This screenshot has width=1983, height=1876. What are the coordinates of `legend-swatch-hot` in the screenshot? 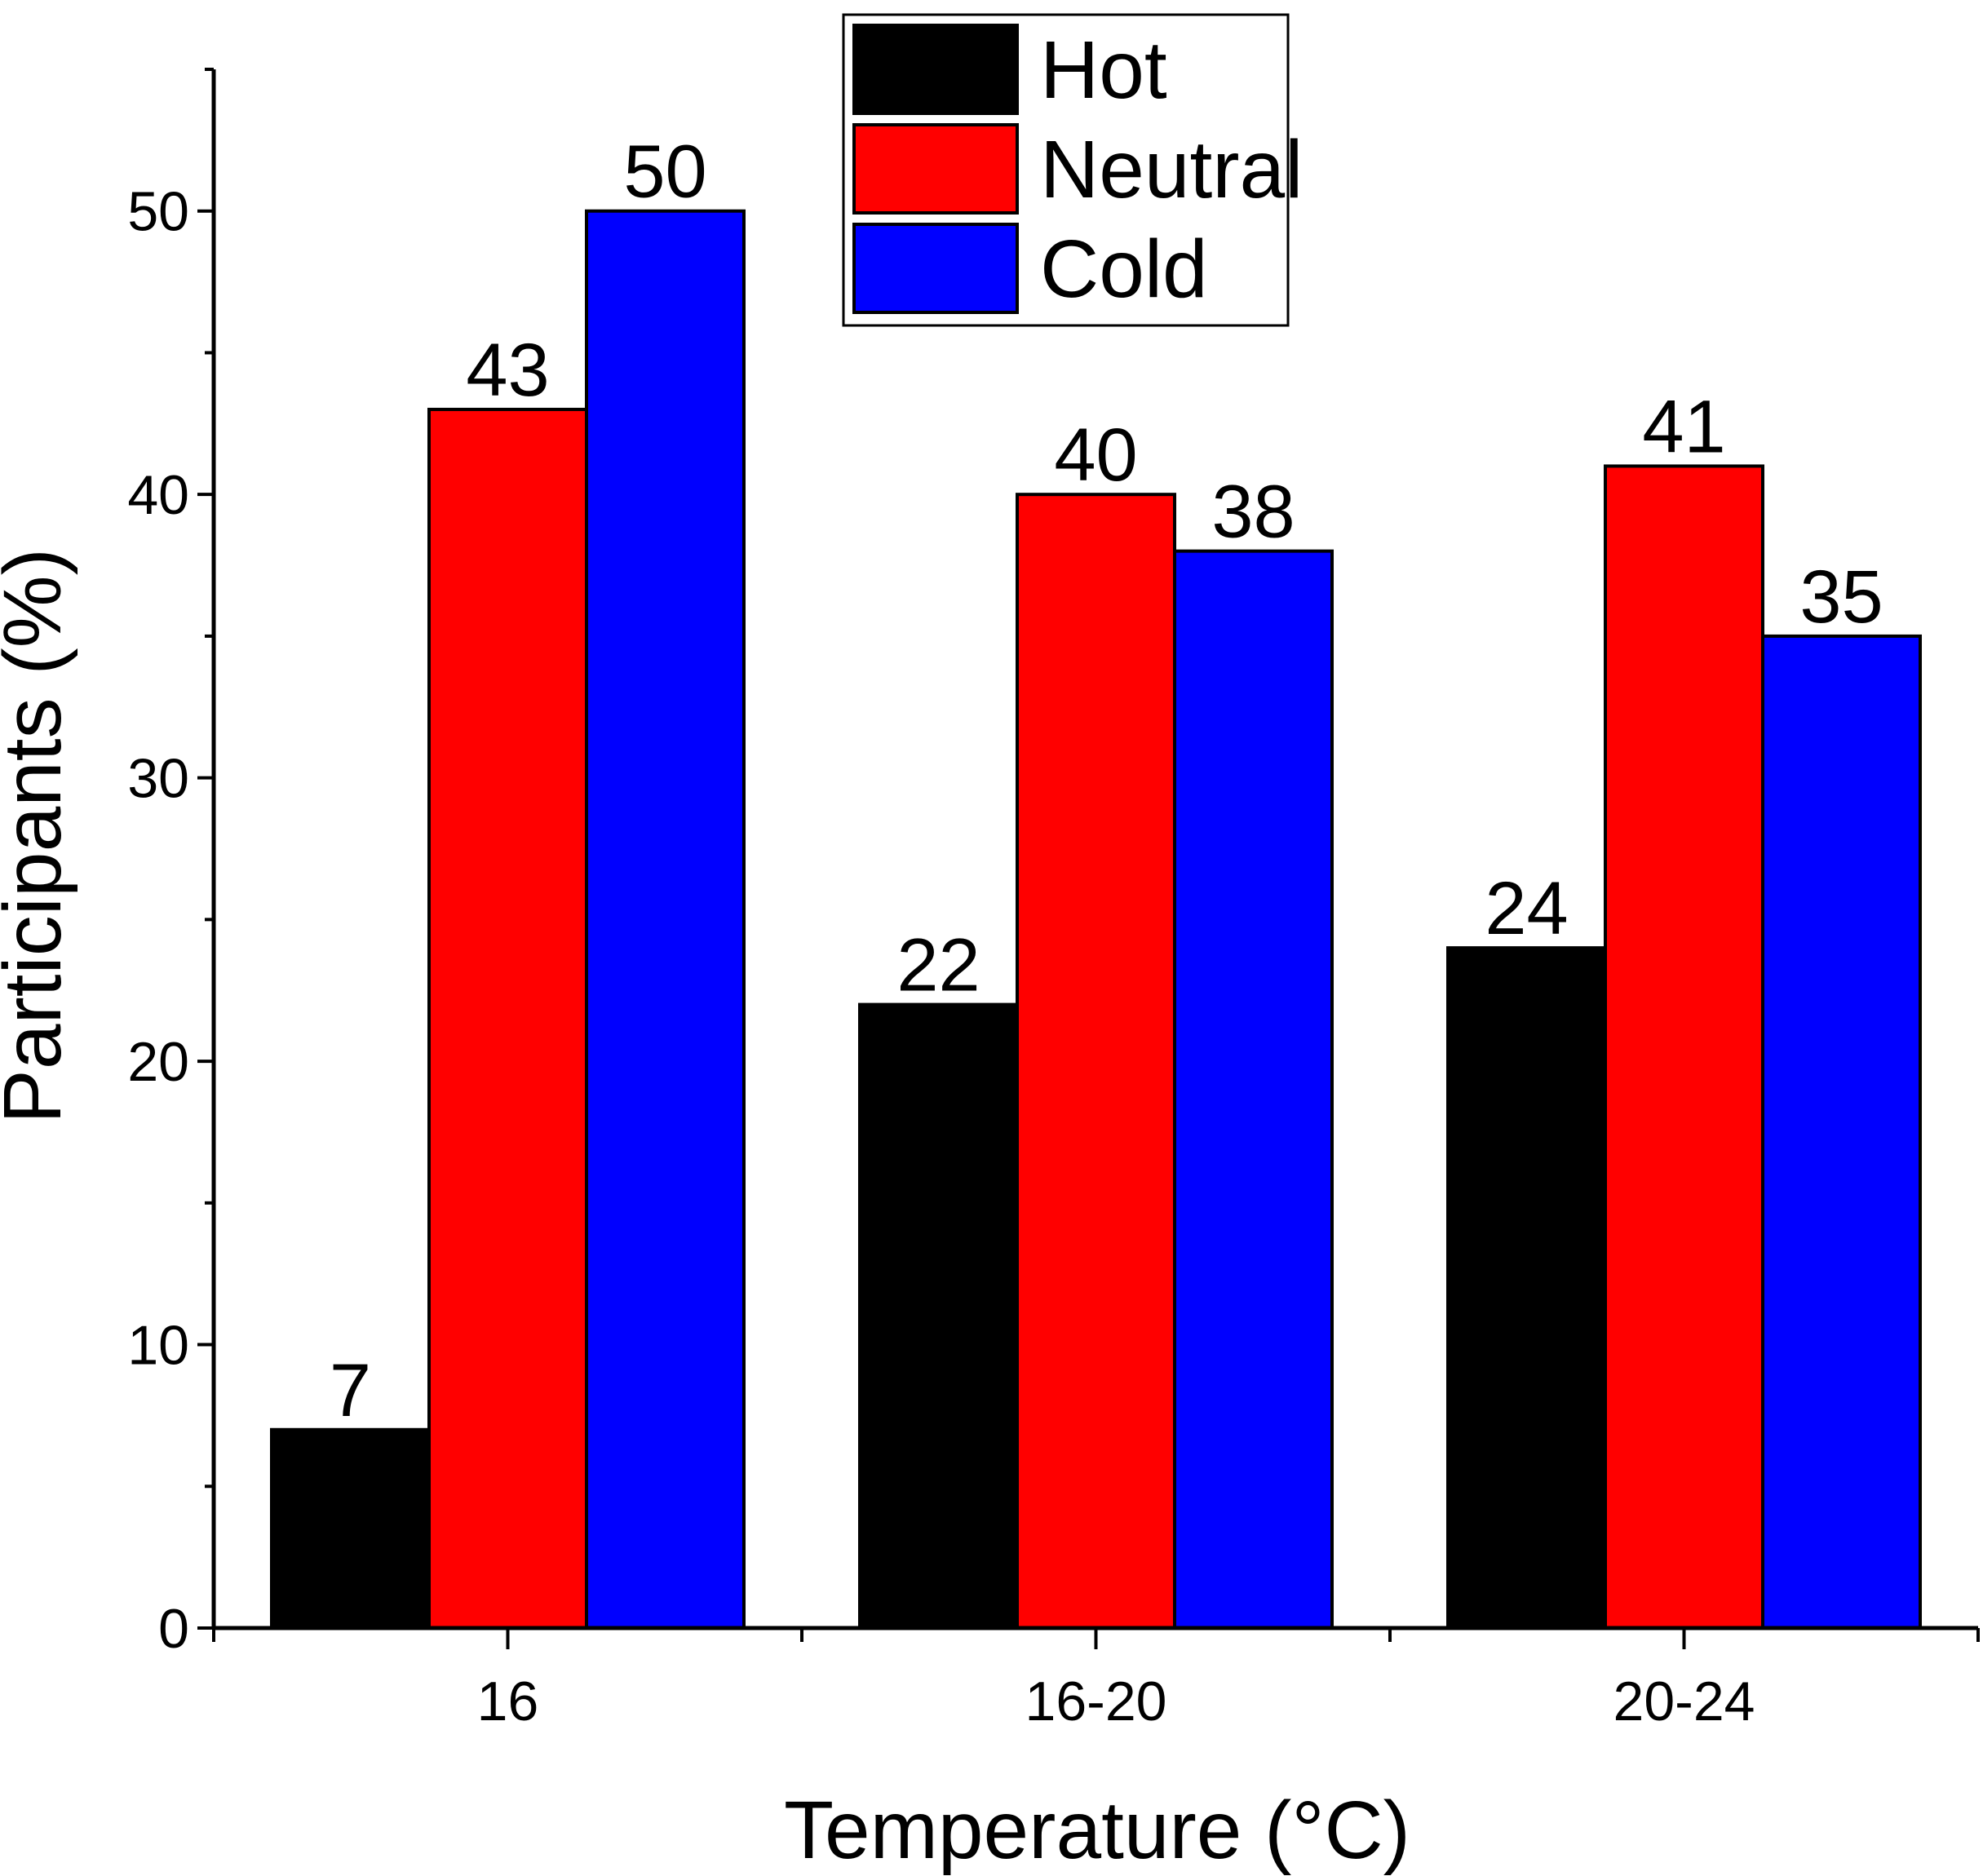 It's located at (935, 69).